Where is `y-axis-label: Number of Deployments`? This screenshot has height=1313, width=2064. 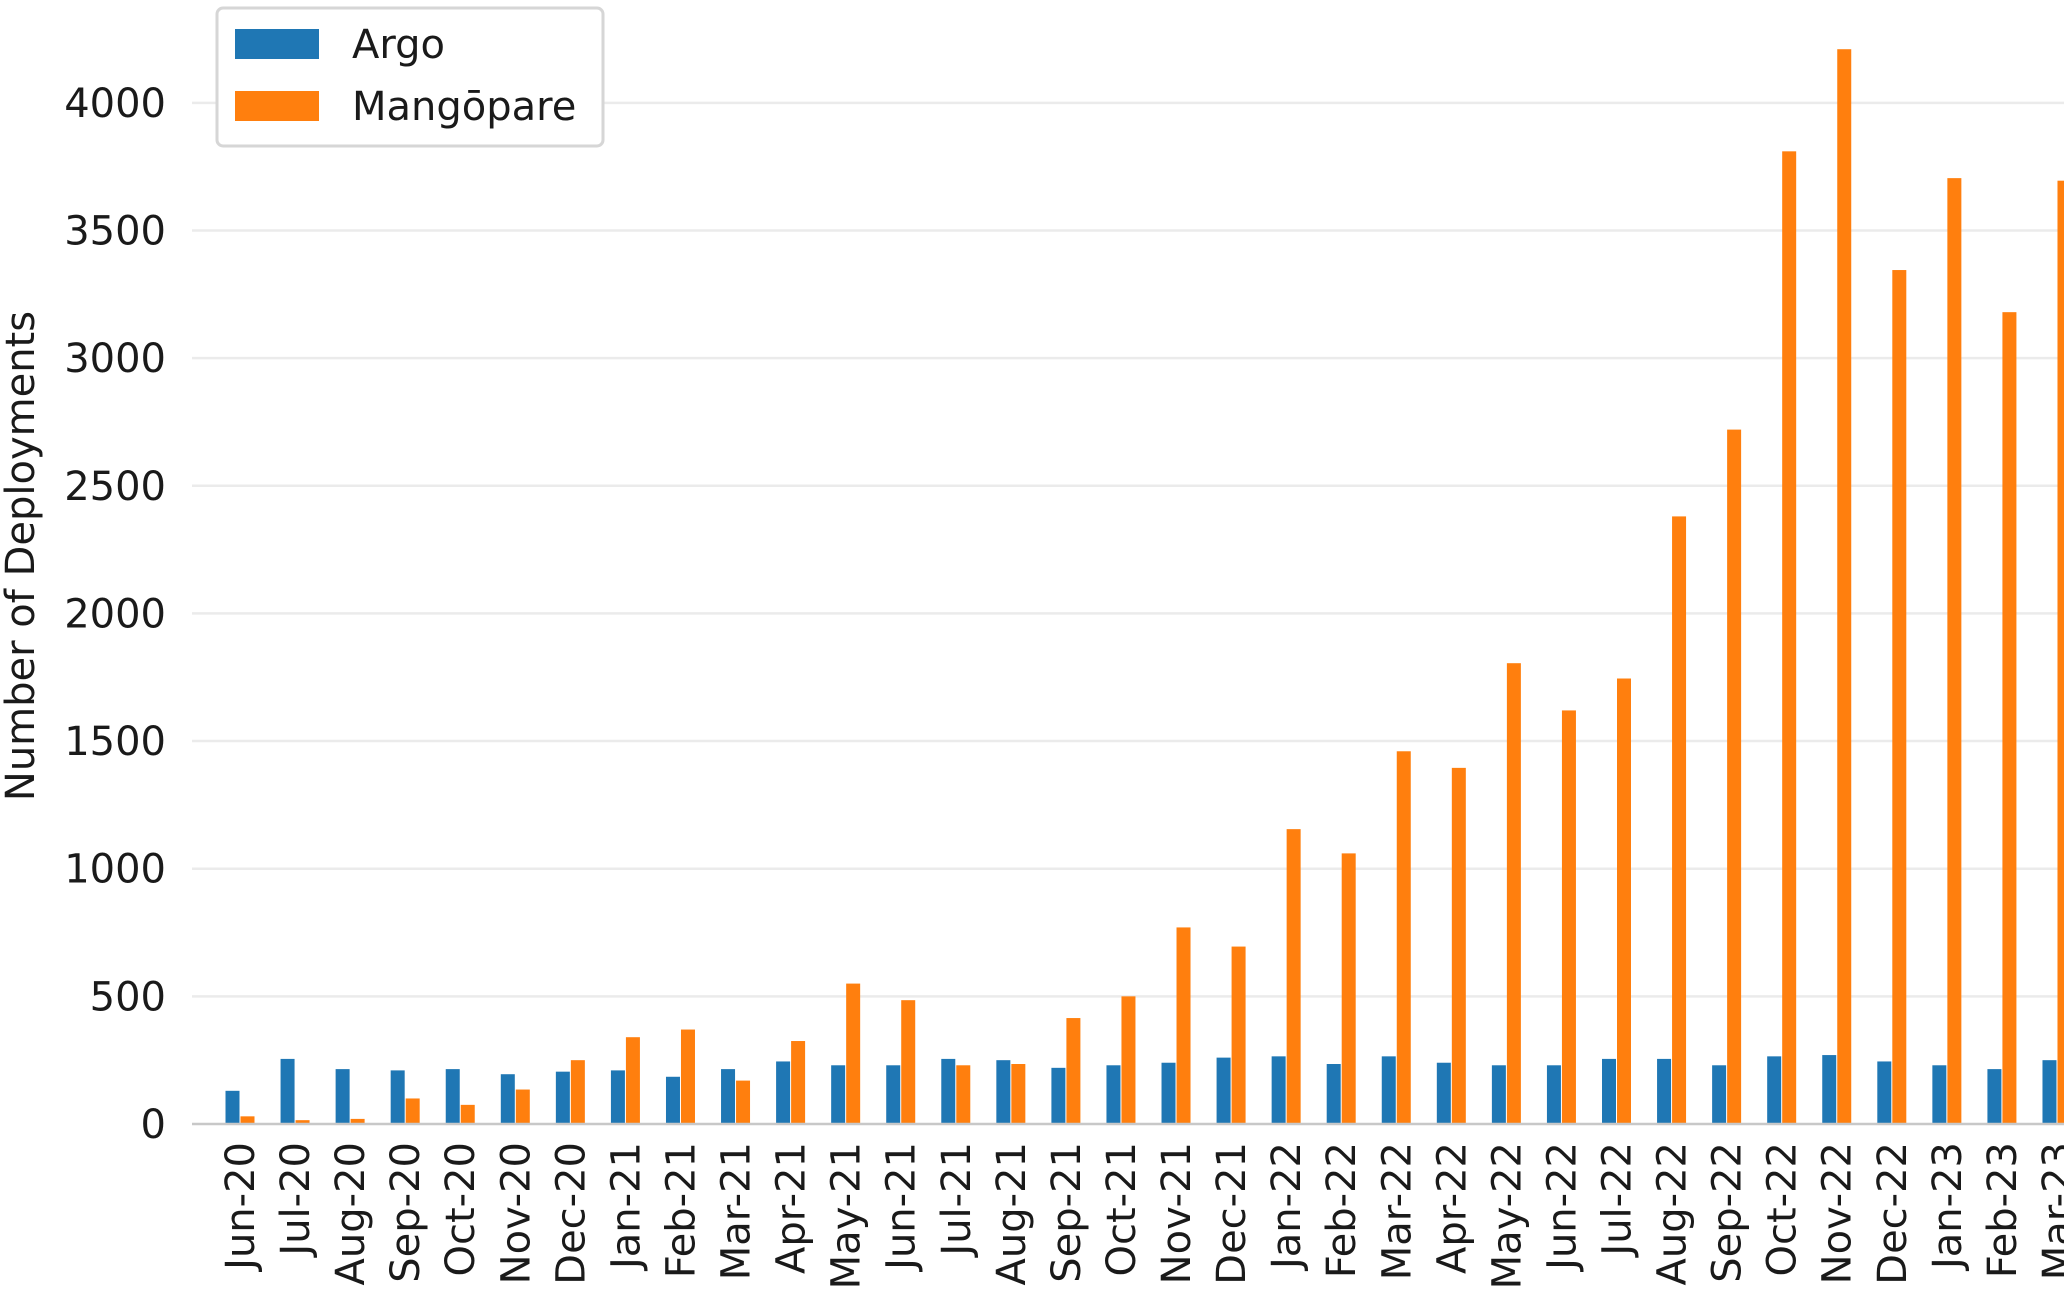 y-axis-label: Number of Deployments is located at coordinates (22, 556).